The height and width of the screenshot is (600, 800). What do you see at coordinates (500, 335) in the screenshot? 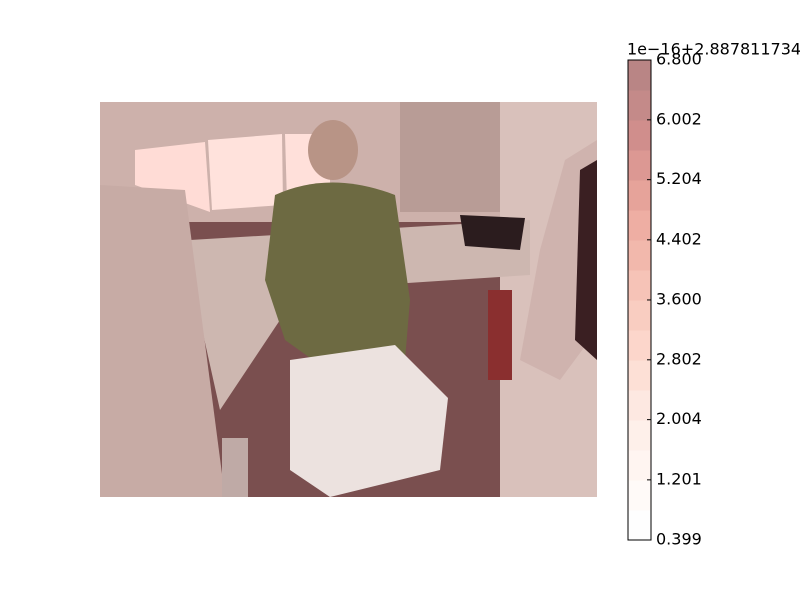
I see `photo-red-box` at bounding box center [500, 335].